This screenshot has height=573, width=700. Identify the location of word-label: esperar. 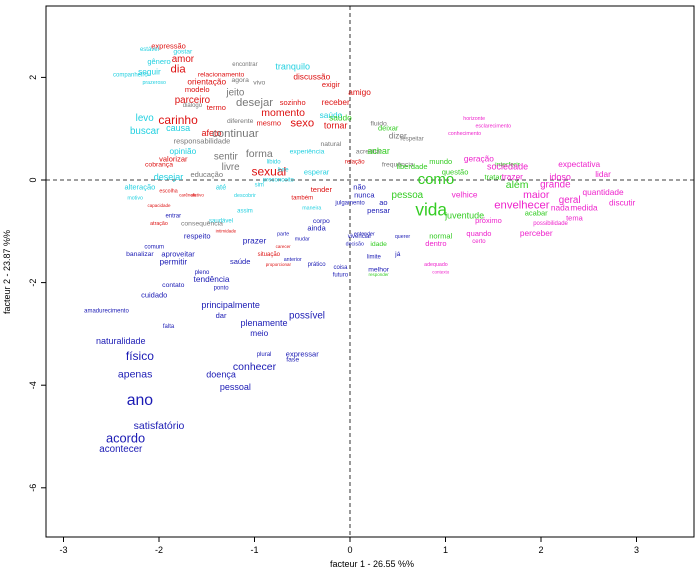
(317, 171).